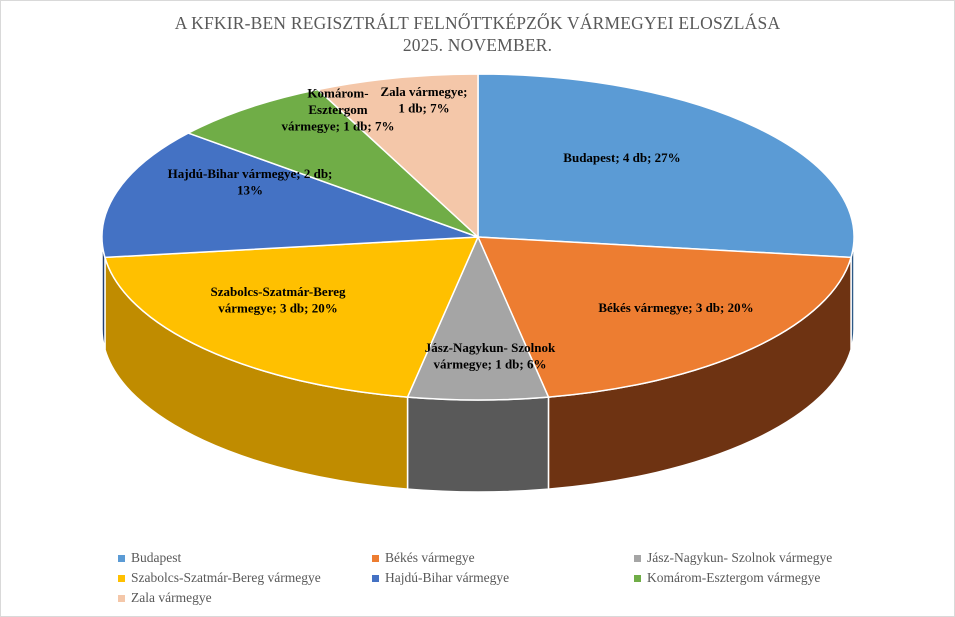 The height and width of the screenshot is (617, 955). What do you see at coordinates (478, 318) in the screenshot?
I see `slice-jasz-nagykun-szolnok-varmegye` at bounding box center [478, 318].